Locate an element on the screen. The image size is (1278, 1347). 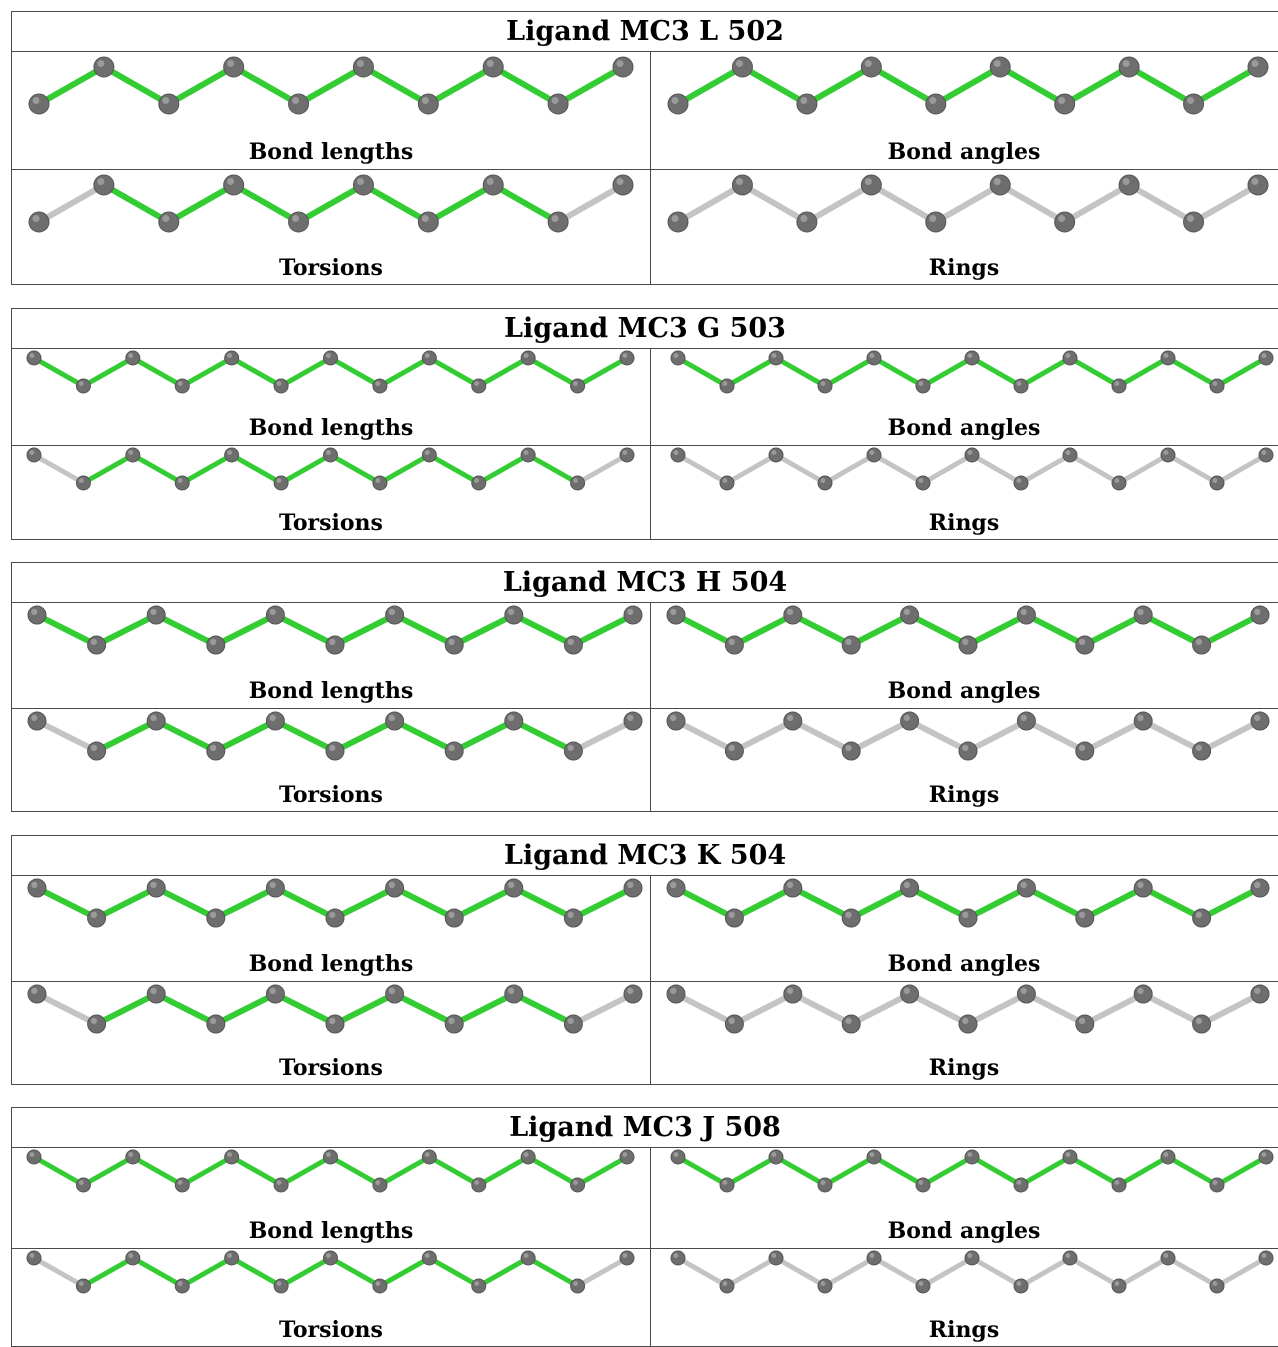
panel-rings: Rings is located at coordinates (964, 493).